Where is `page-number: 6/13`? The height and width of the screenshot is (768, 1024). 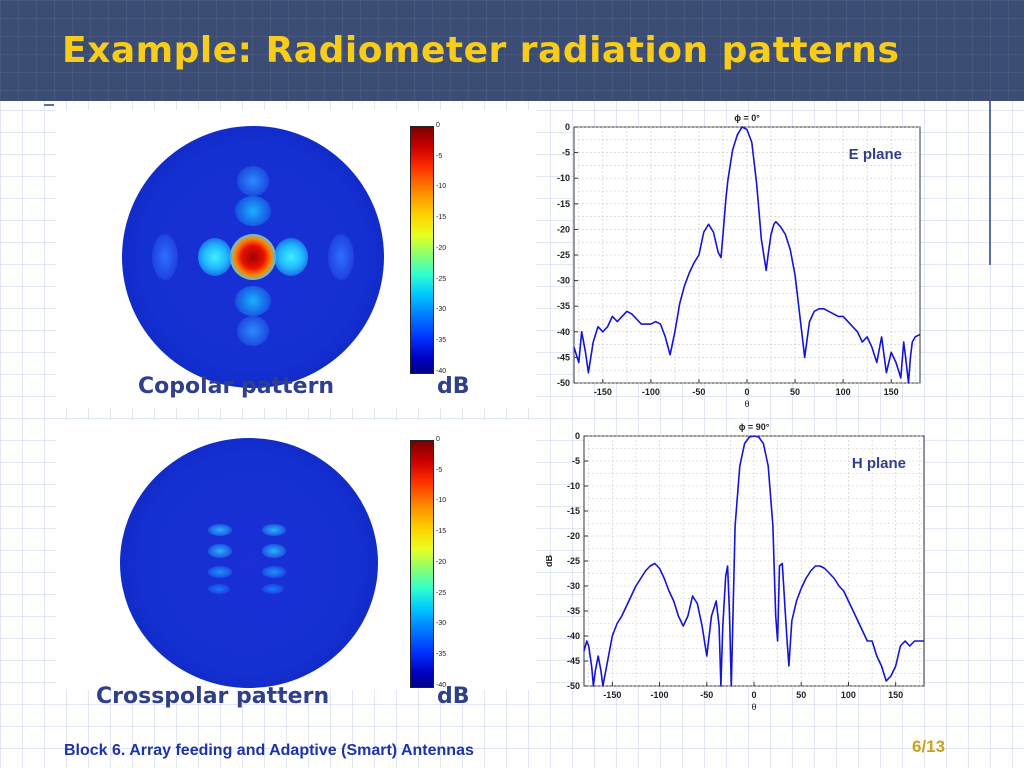 page-number: 6/13 is located at coordinates (929, 746).